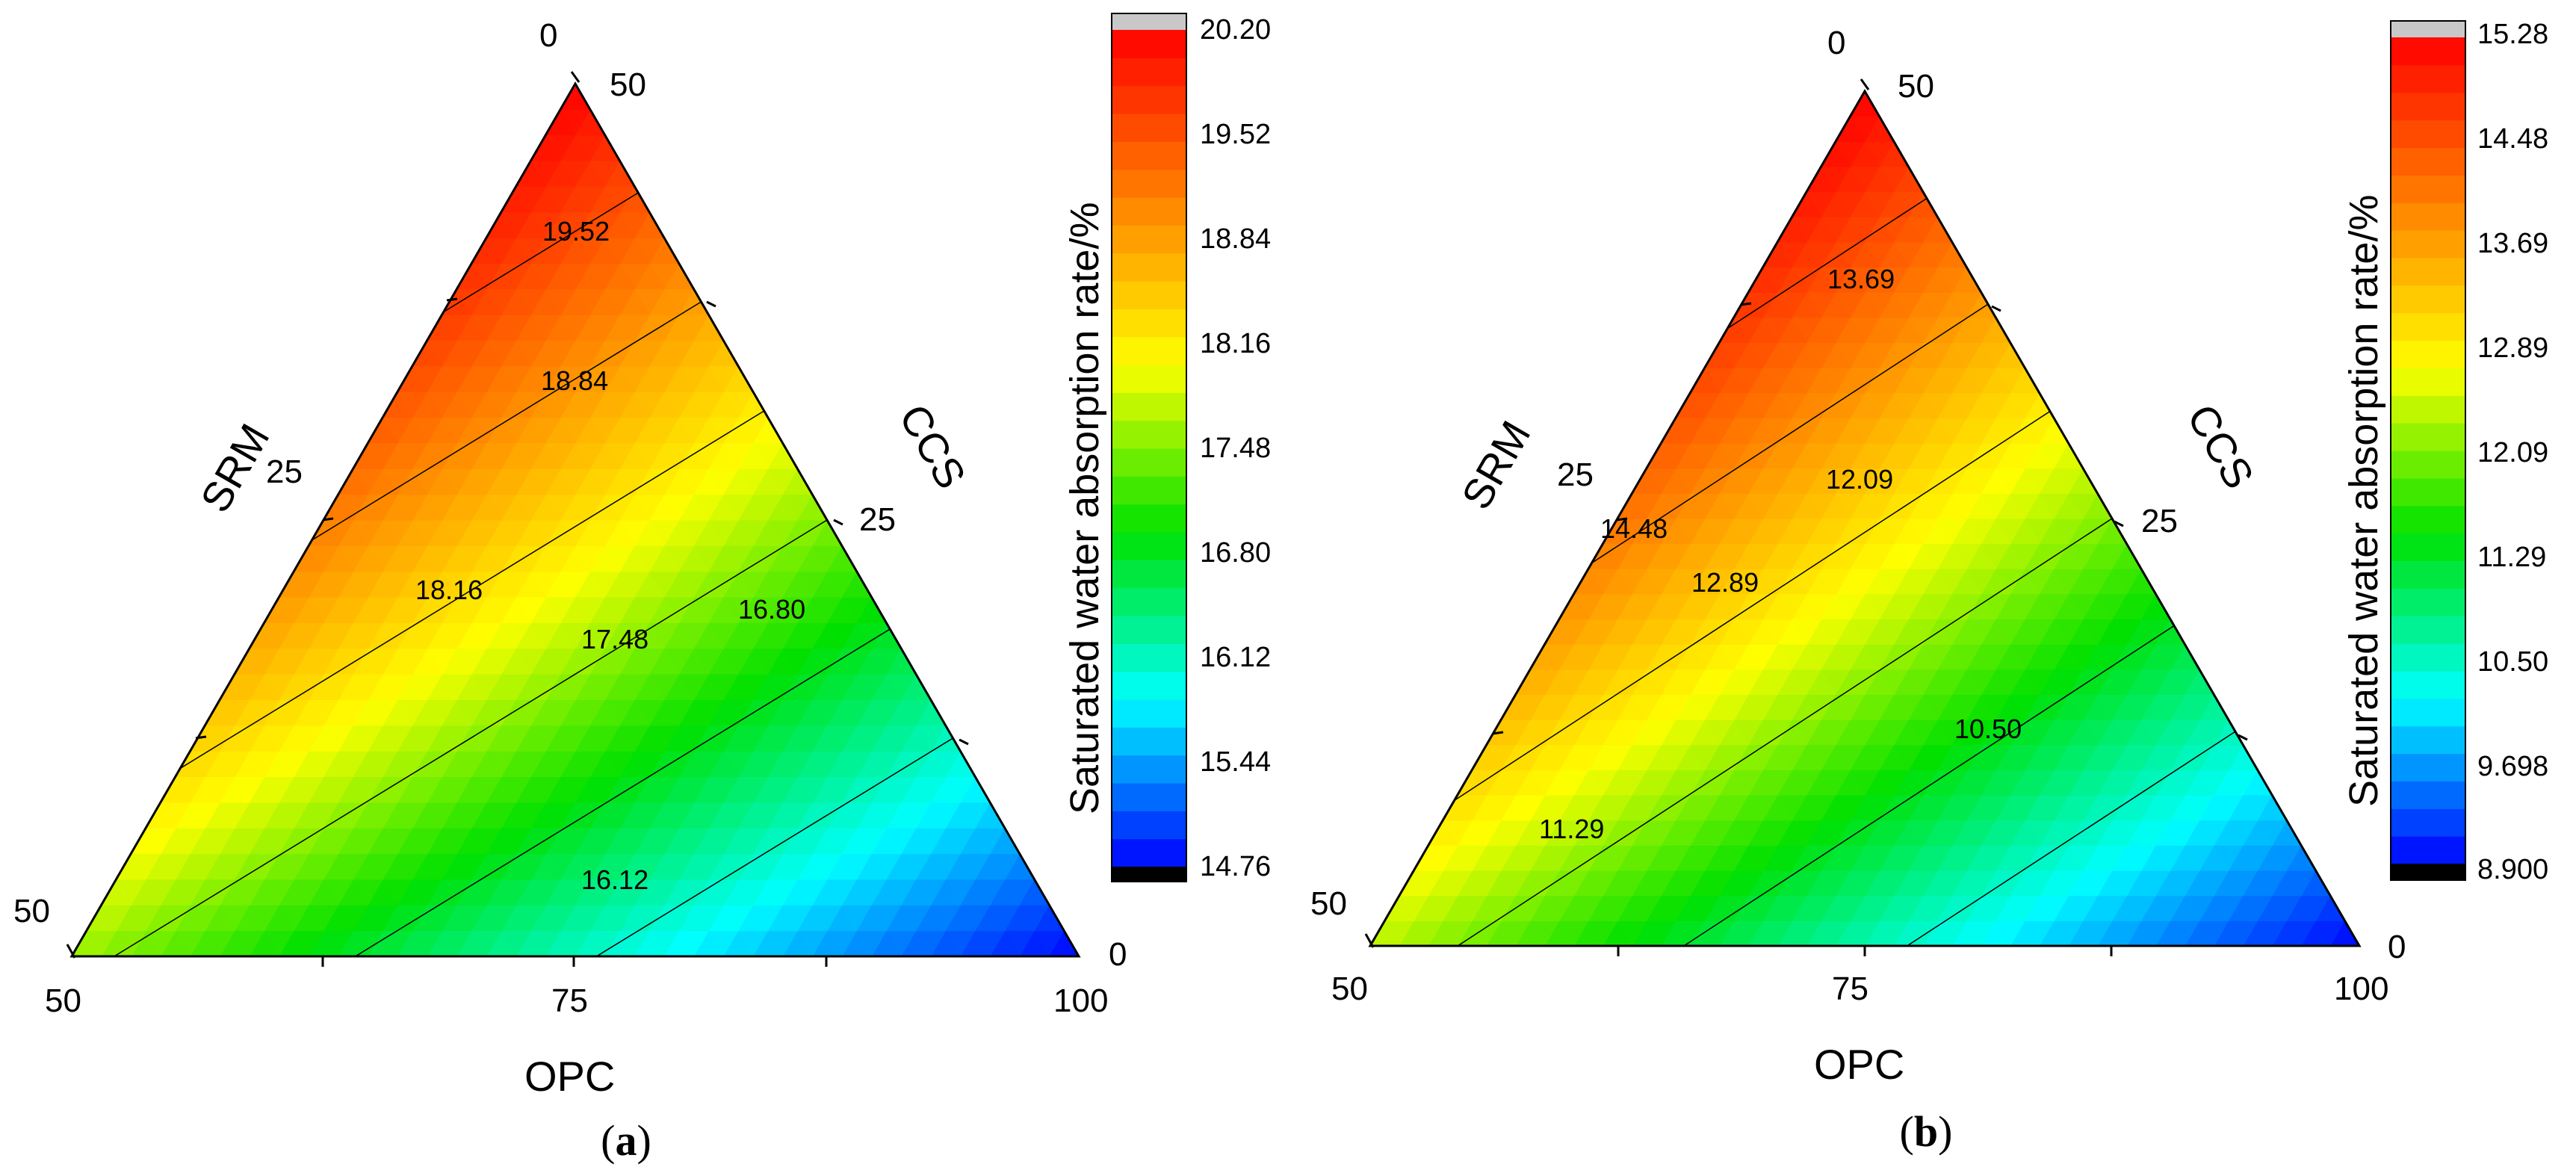 The height and width of the screenshot is (1170, 2576). I want to click on colorbar-tick: 10.50, so click(2512, 662).